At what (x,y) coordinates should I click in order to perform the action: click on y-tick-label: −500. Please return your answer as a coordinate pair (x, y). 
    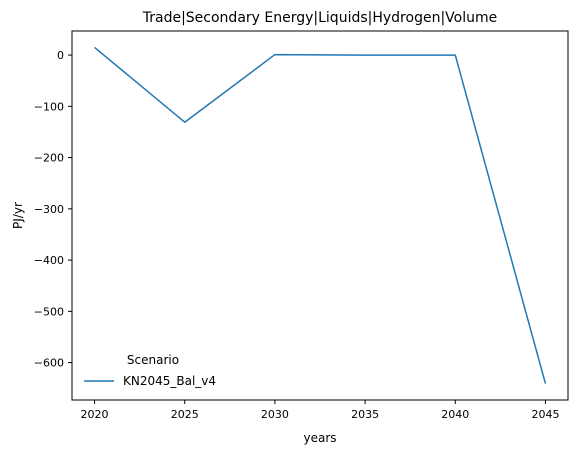
    Looking at the image, I should click on (49, 311).